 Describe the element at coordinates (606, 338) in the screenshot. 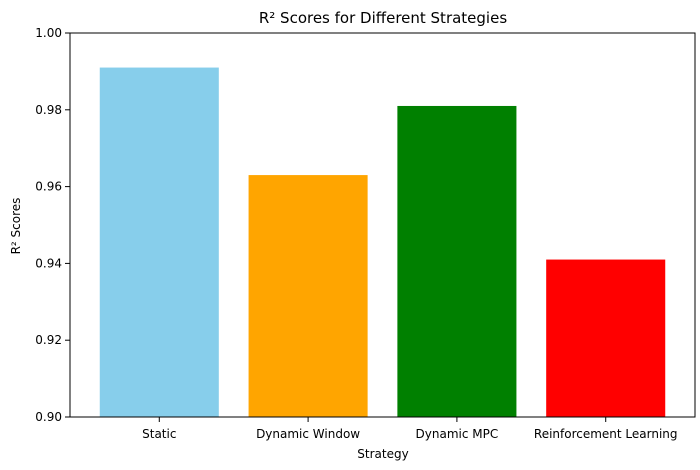

I see `bar-reinforcement-learning` at that location.